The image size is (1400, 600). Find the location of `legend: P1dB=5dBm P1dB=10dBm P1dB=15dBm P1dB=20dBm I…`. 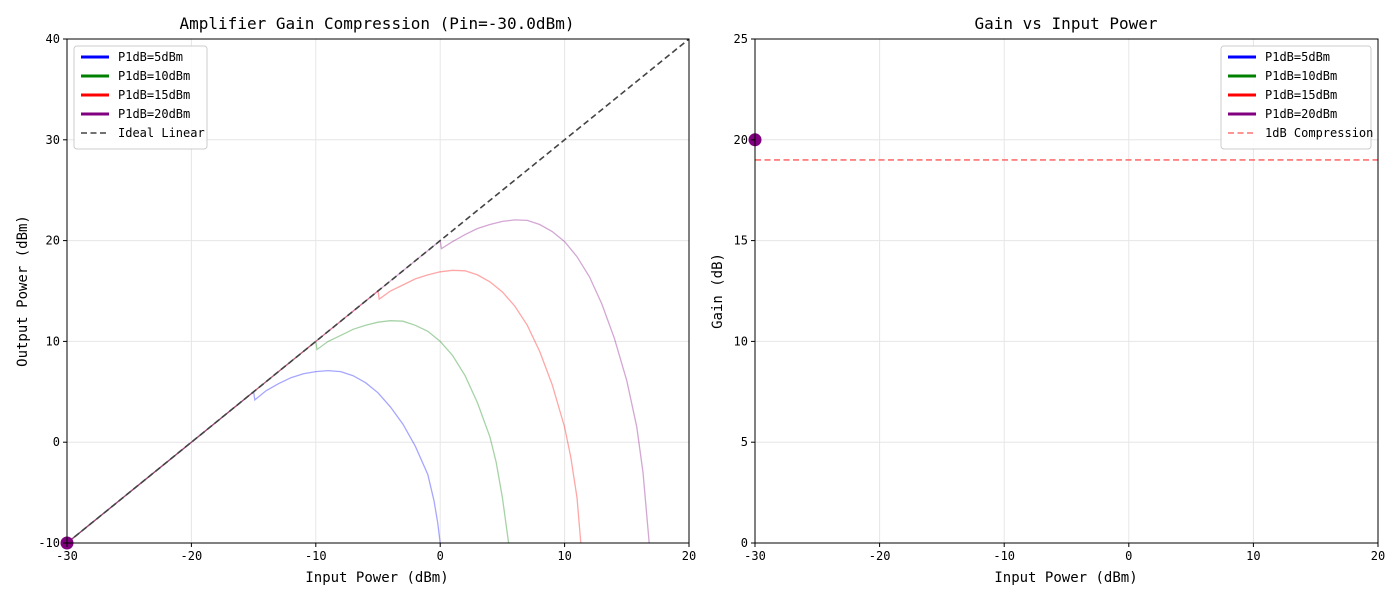

legend: P1dB=5dBm P1dB=10dBm P1dB=15dBm P1dB=20dBm I… is located at coordinates (140, 97).